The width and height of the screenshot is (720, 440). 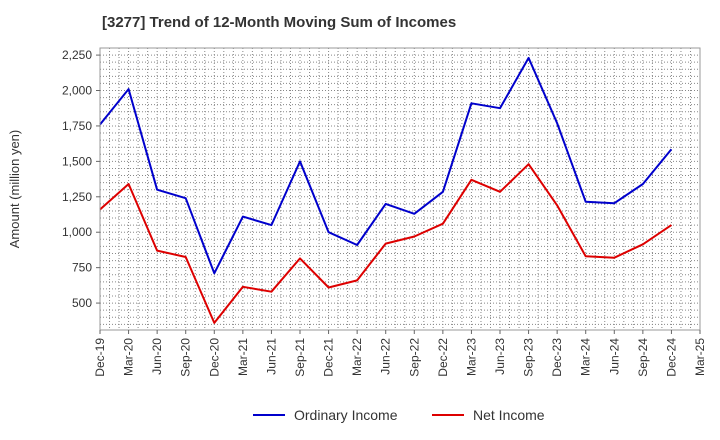 I want to click on x-tick-label: Mar-21, so click(x=243, y=357).